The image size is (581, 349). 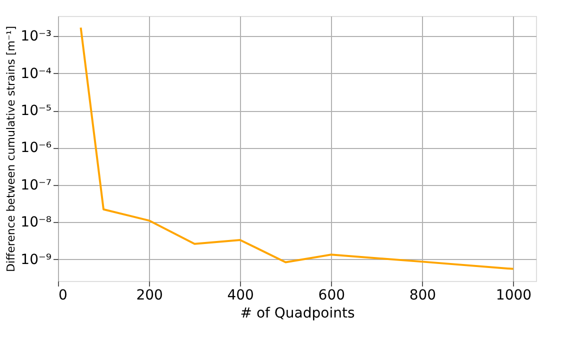 What do you see at coordinates (332, 296) in the screenshot?
I see `x-tick-label: 600` at bounding box center [332, 296].